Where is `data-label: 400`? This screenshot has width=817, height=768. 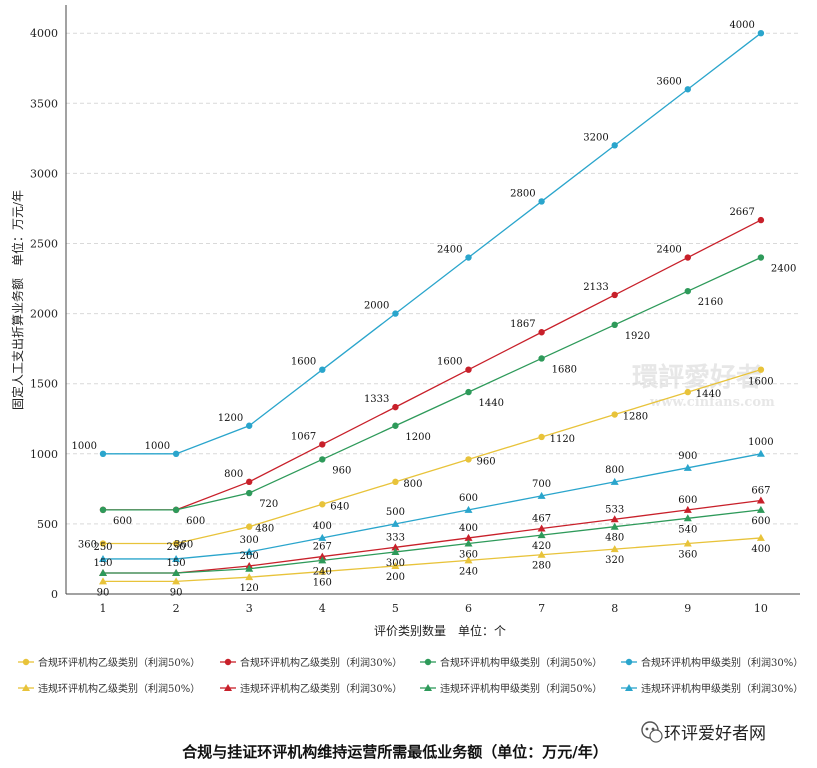
data-label: 400 is located at coordinates (322, 526).